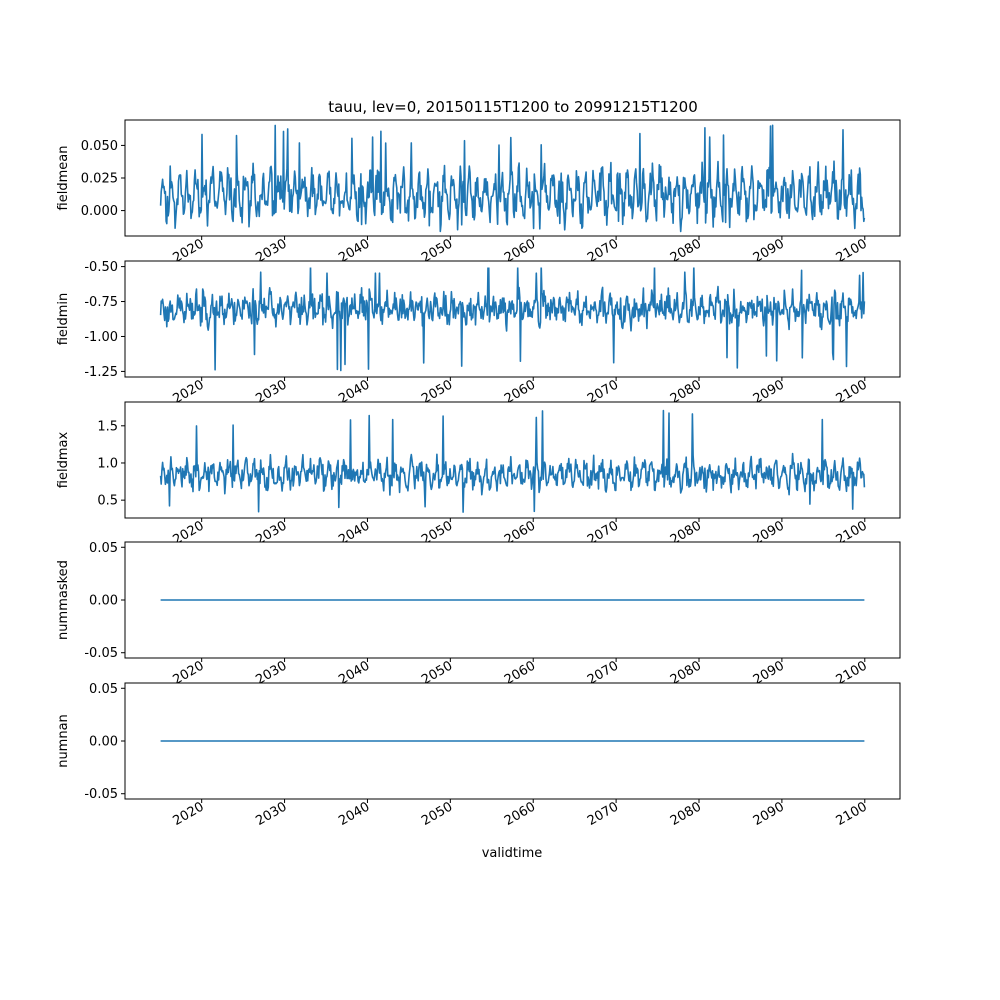  I want to click on y-axis-label: fieldmax, so click(63, 460).